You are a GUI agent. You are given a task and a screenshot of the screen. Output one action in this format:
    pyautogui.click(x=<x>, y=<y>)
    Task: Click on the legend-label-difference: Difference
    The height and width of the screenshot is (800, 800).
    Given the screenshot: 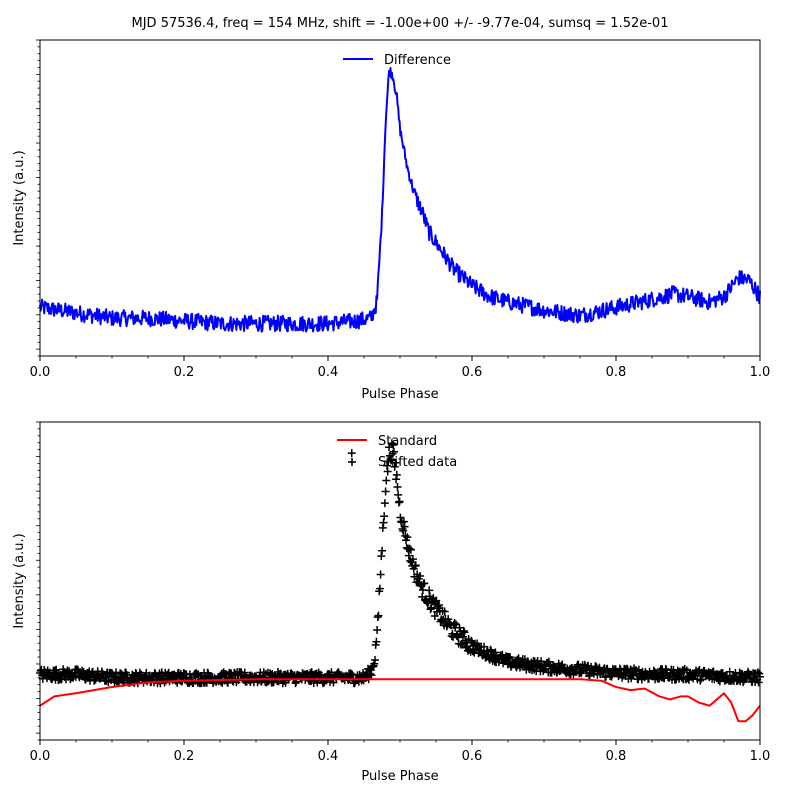 What is the action you would take?
    pyautogui.click(x=417, y=60)
    